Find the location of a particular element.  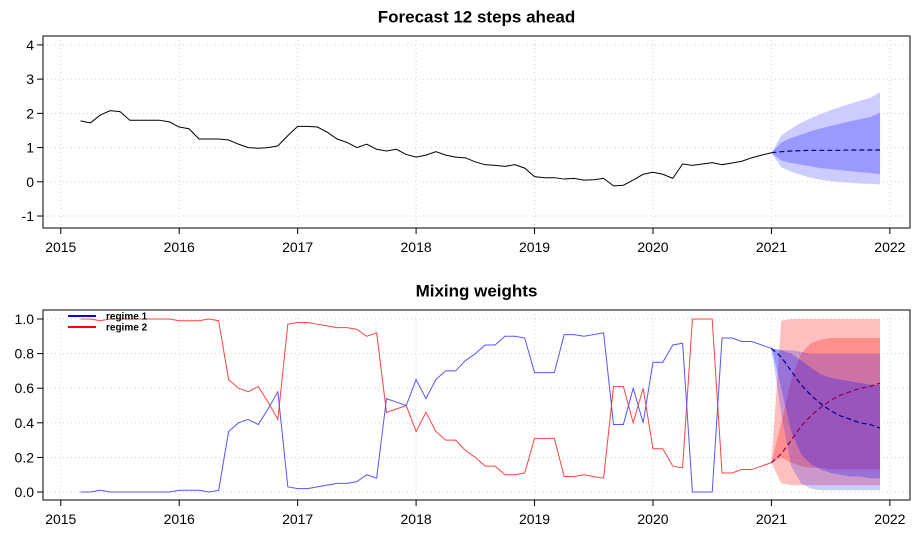

y-tick-label: 1.0 is located at coordinates (25, 319).